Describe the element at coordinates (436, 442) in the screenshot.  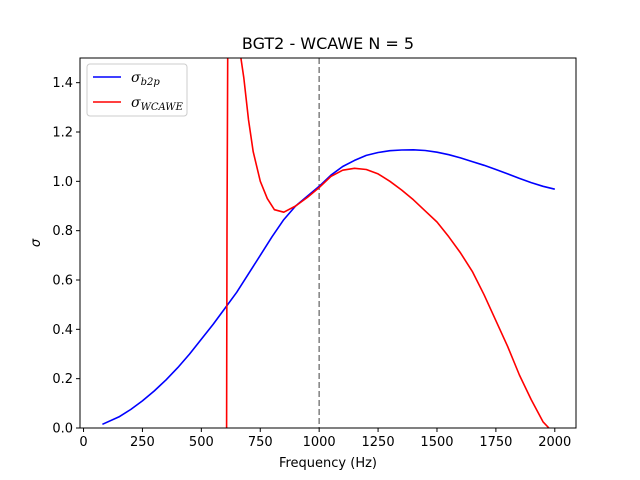
I see `x-tick-label: 1500` at that location.